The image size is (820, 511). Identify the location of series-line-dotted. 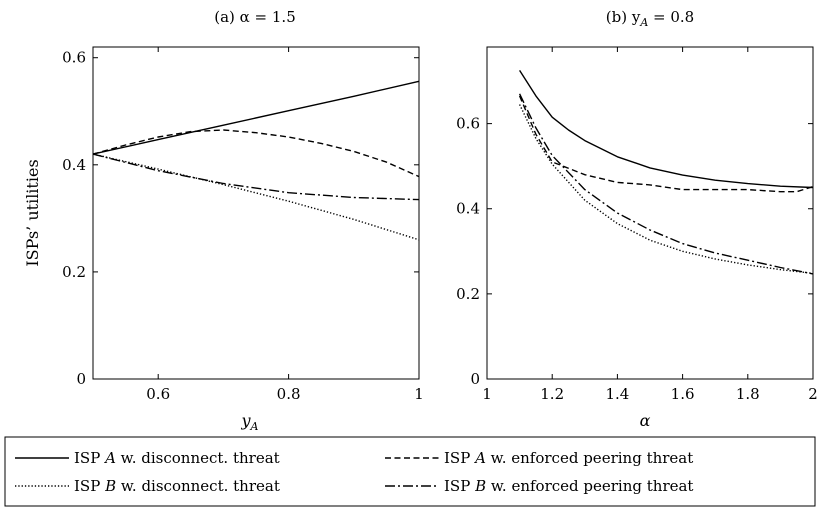
(666, 189).